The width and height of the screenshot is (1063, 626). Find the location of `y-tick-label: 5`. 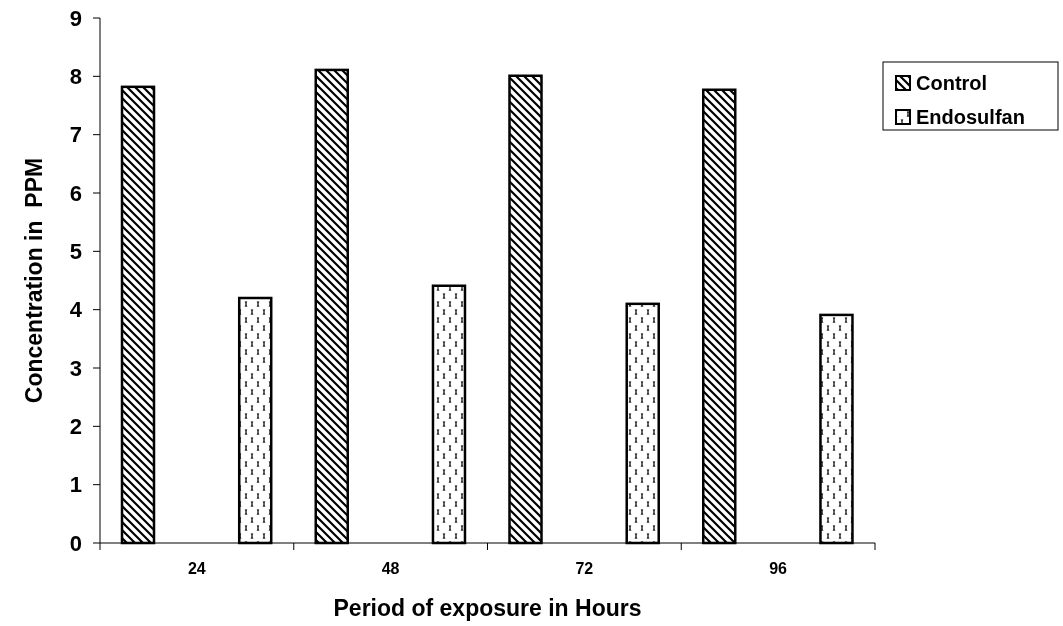

y-tick-label: 5 is located at coordinates (75, 252).